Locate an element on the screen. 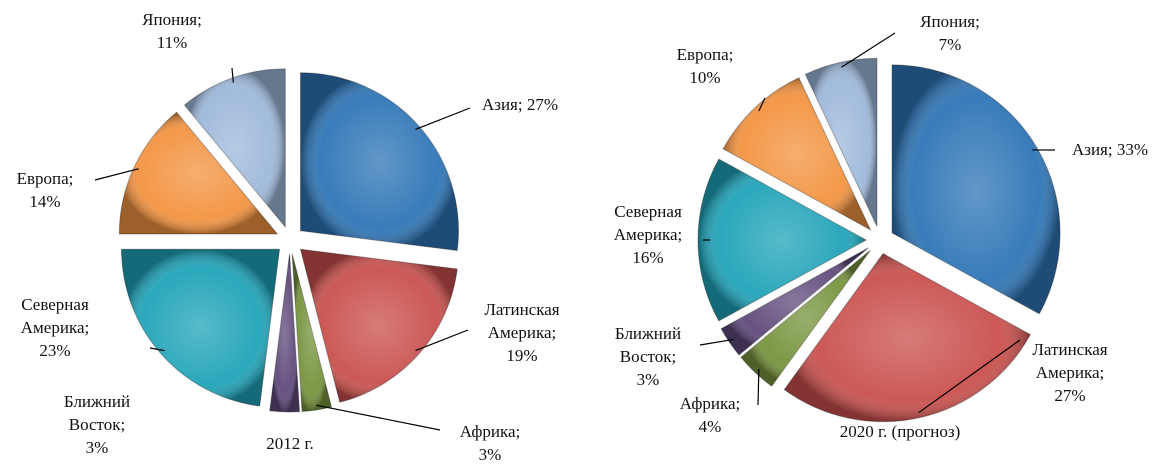  slice-label: Северная Америка; 23% is located at coordinates (55, 327).